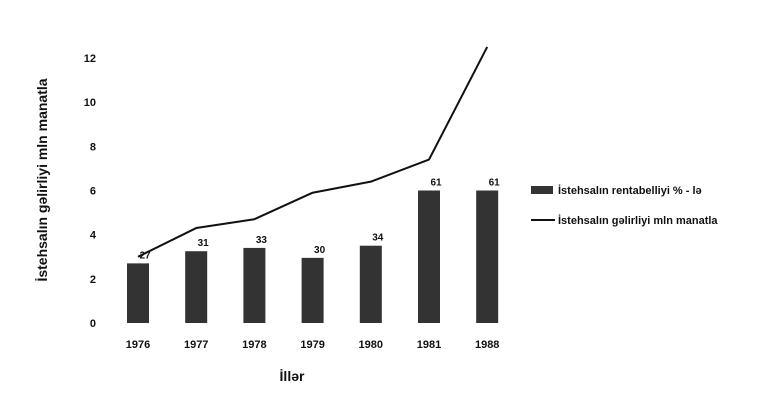 The width and height of the screenshot is (781, 400). Describe the element at coordinates (262, 240) in the screenshot. I see `bar-data-label: 33` at that location.